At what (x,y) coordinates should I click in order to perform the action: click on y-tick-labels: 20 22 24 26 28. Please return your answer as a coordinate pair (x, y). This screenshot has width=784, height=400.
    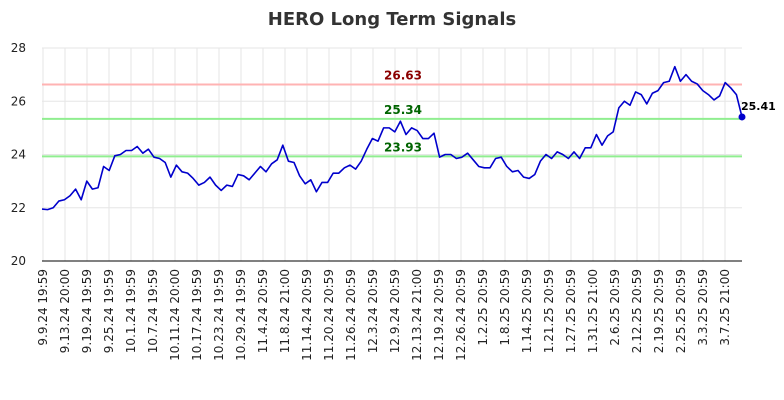
    Looking at the image, I should click on (18, 154).